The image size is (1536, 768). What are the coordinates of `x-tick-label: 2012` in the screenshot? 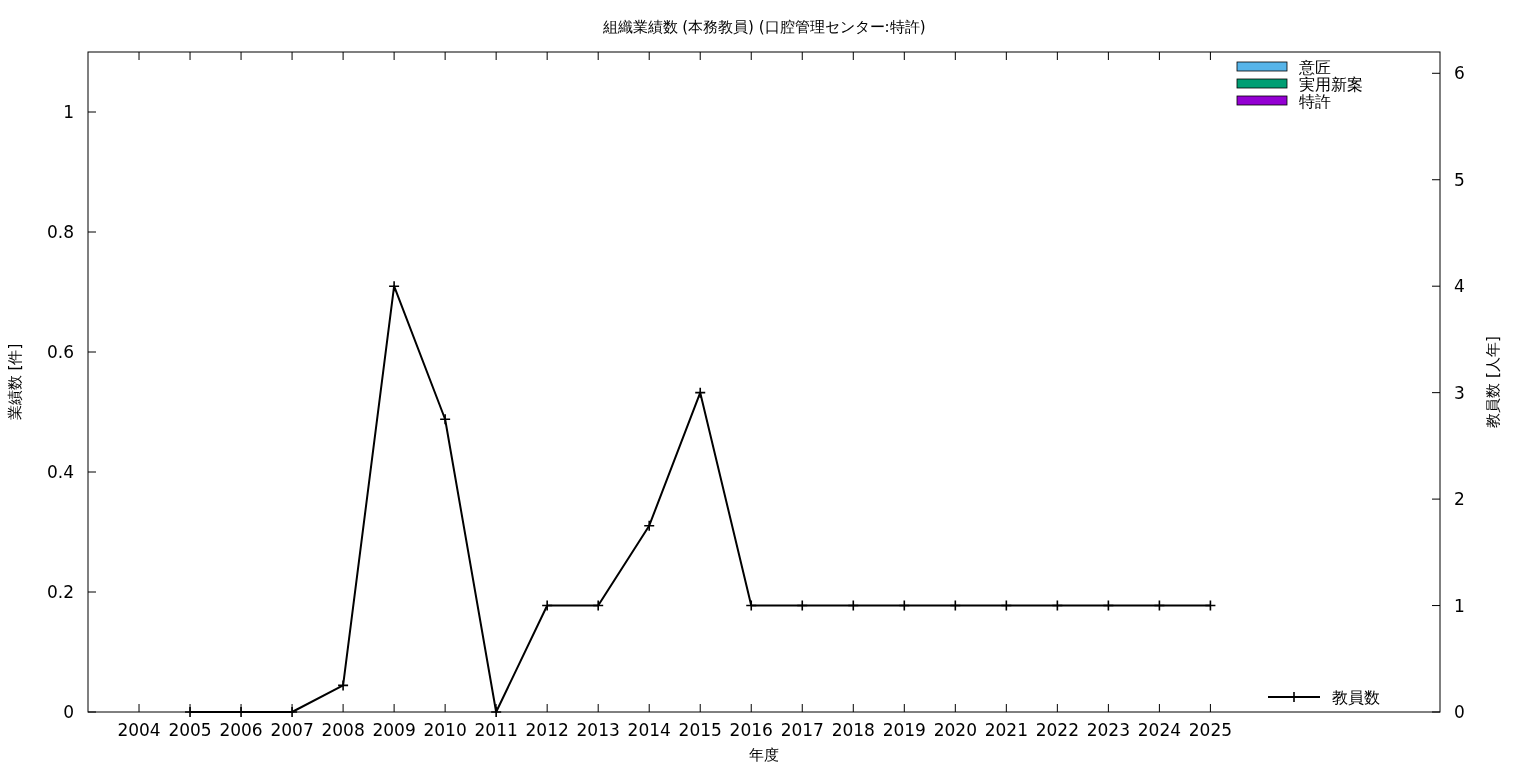 It's located at (547, 730).